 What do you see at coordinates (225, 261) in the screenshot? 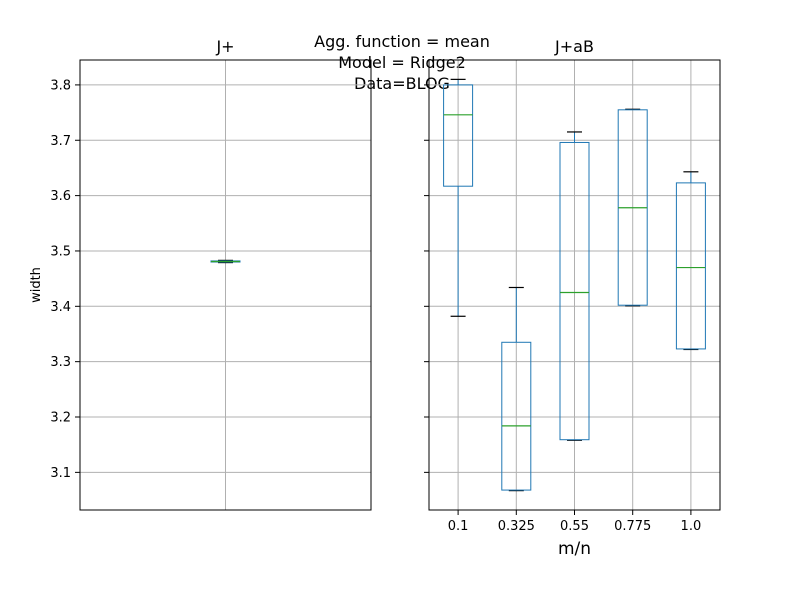
I see `left-boxes` at bounding box center [225, 261].